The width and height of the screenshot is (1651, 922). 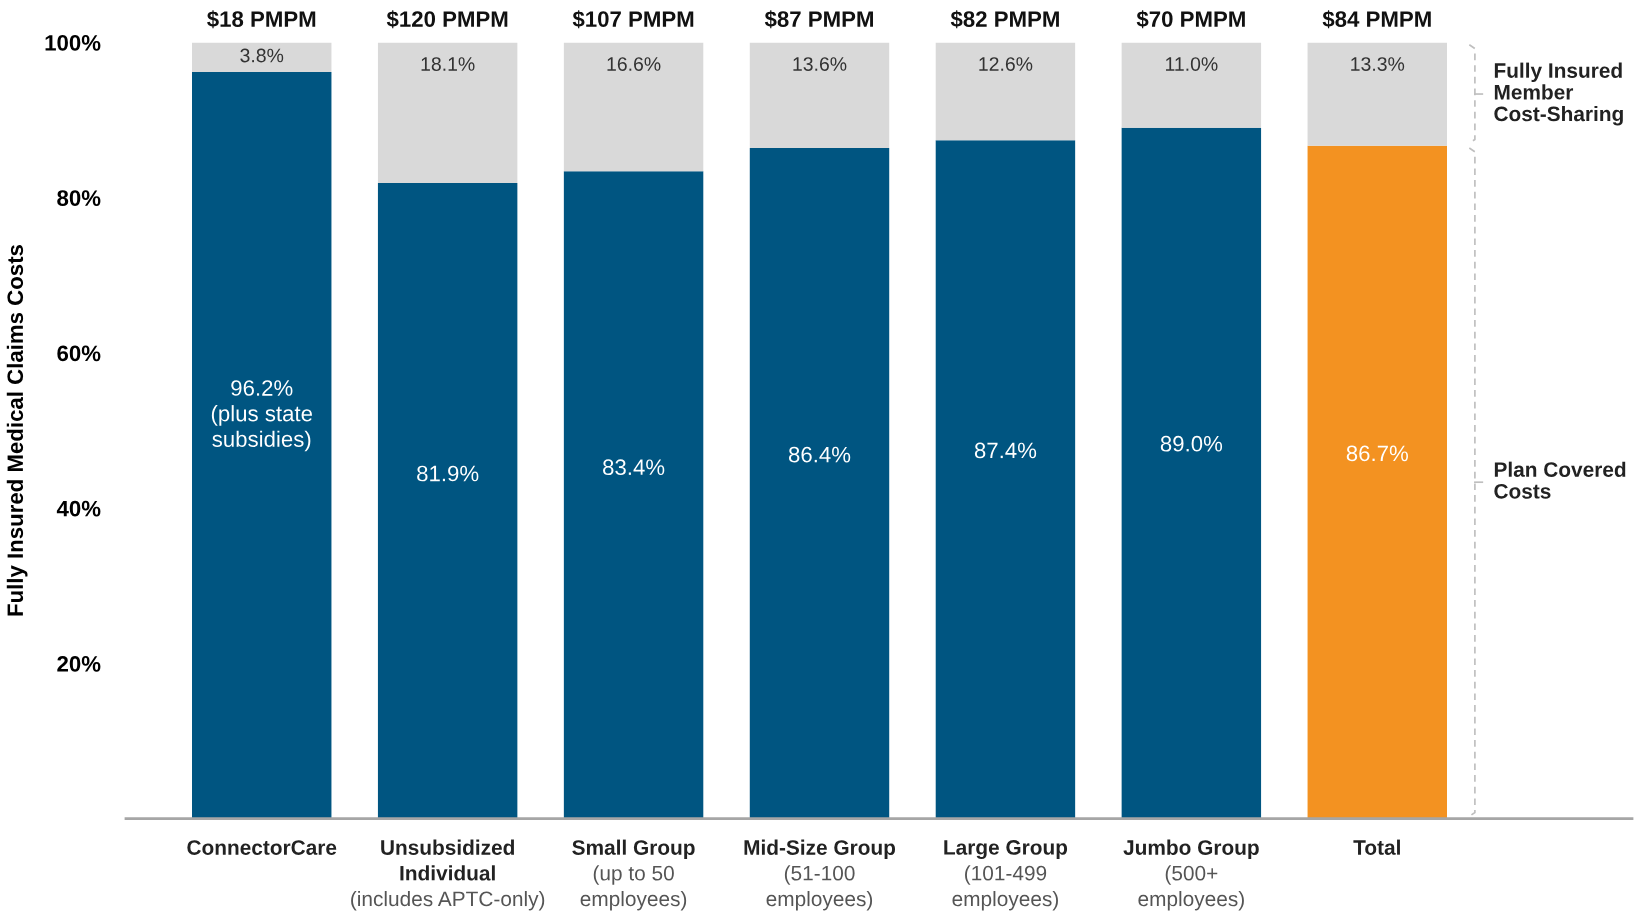 What do you see at coordinates (820, 64) in the screenshot?
I see `data-label: 13.6%` at bounding box center [820, 64].